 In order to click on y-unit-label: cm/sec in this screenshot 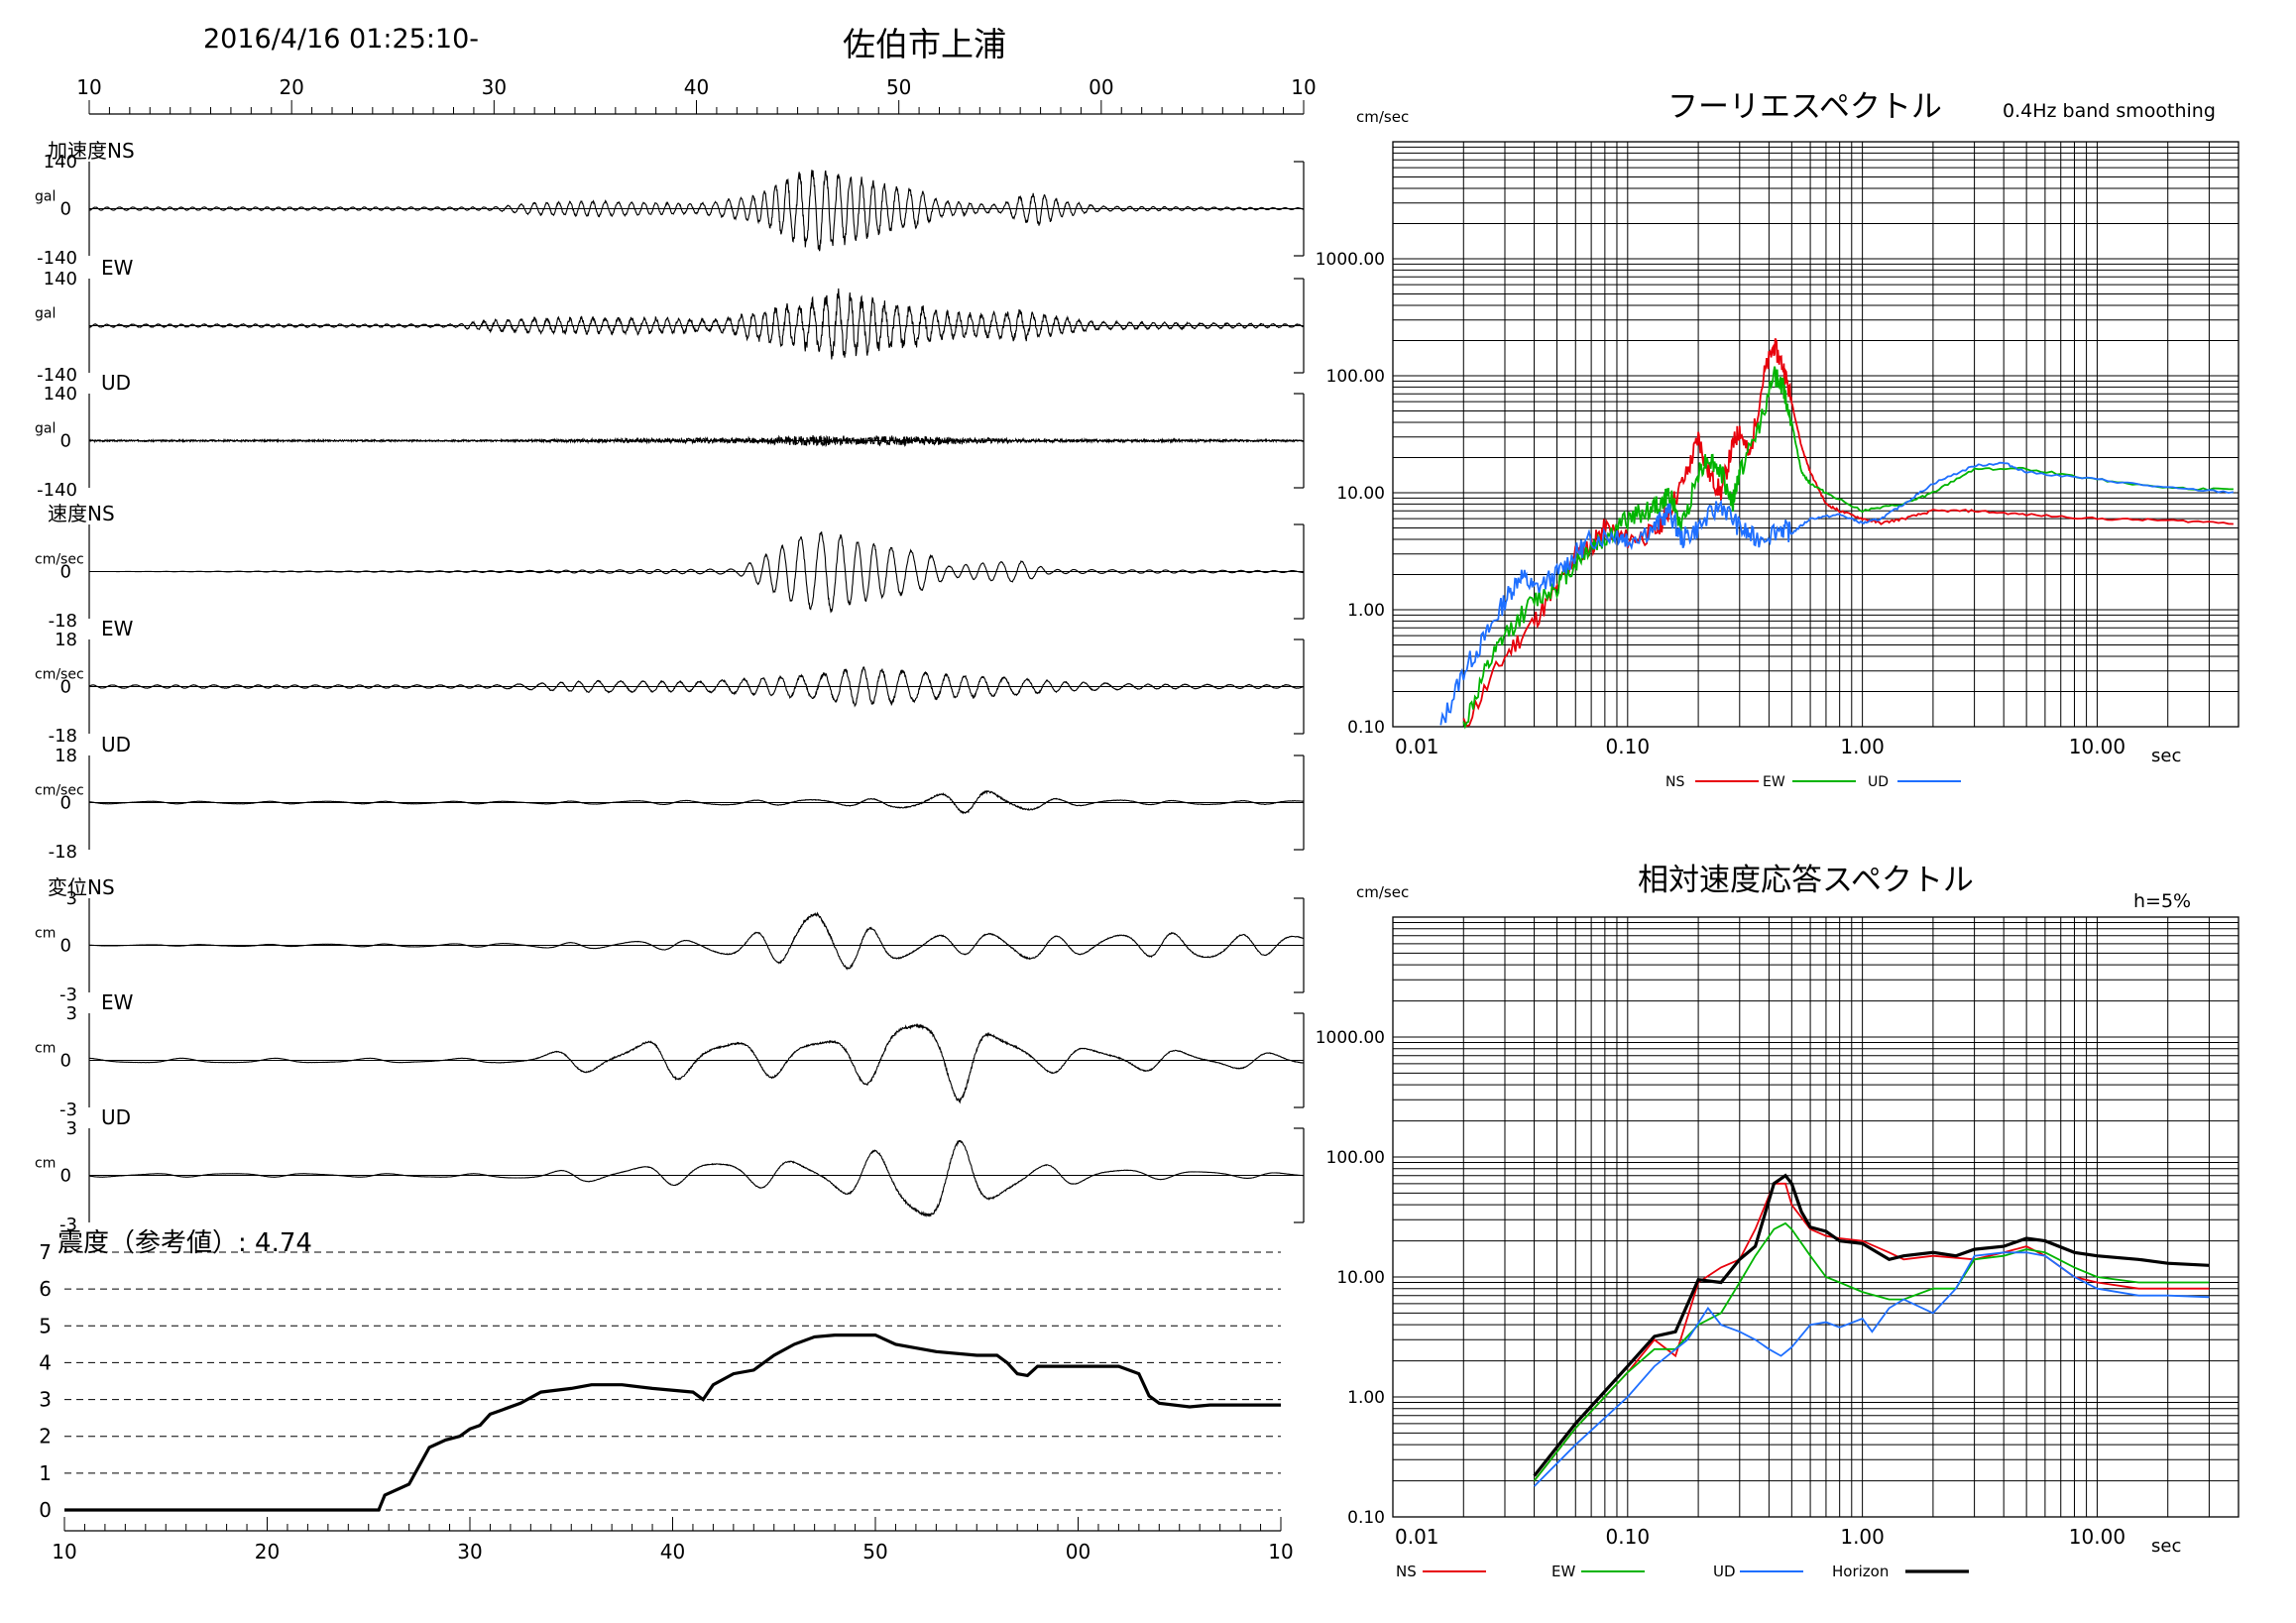, I will do `click(1382, 892)`.